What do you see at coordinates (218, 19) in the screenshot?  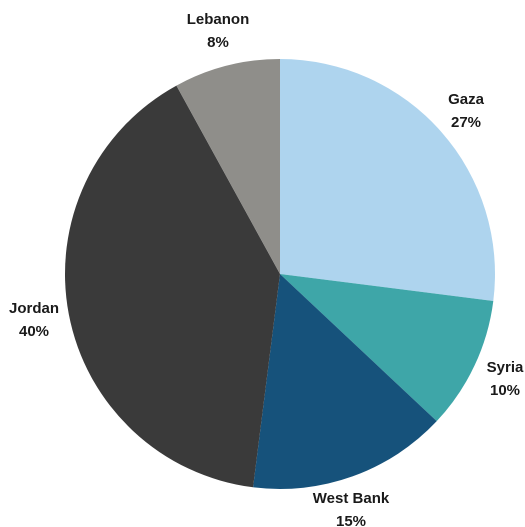 I see `slice-name-lebanon: Lebanon` at bounding box center [218, 19].